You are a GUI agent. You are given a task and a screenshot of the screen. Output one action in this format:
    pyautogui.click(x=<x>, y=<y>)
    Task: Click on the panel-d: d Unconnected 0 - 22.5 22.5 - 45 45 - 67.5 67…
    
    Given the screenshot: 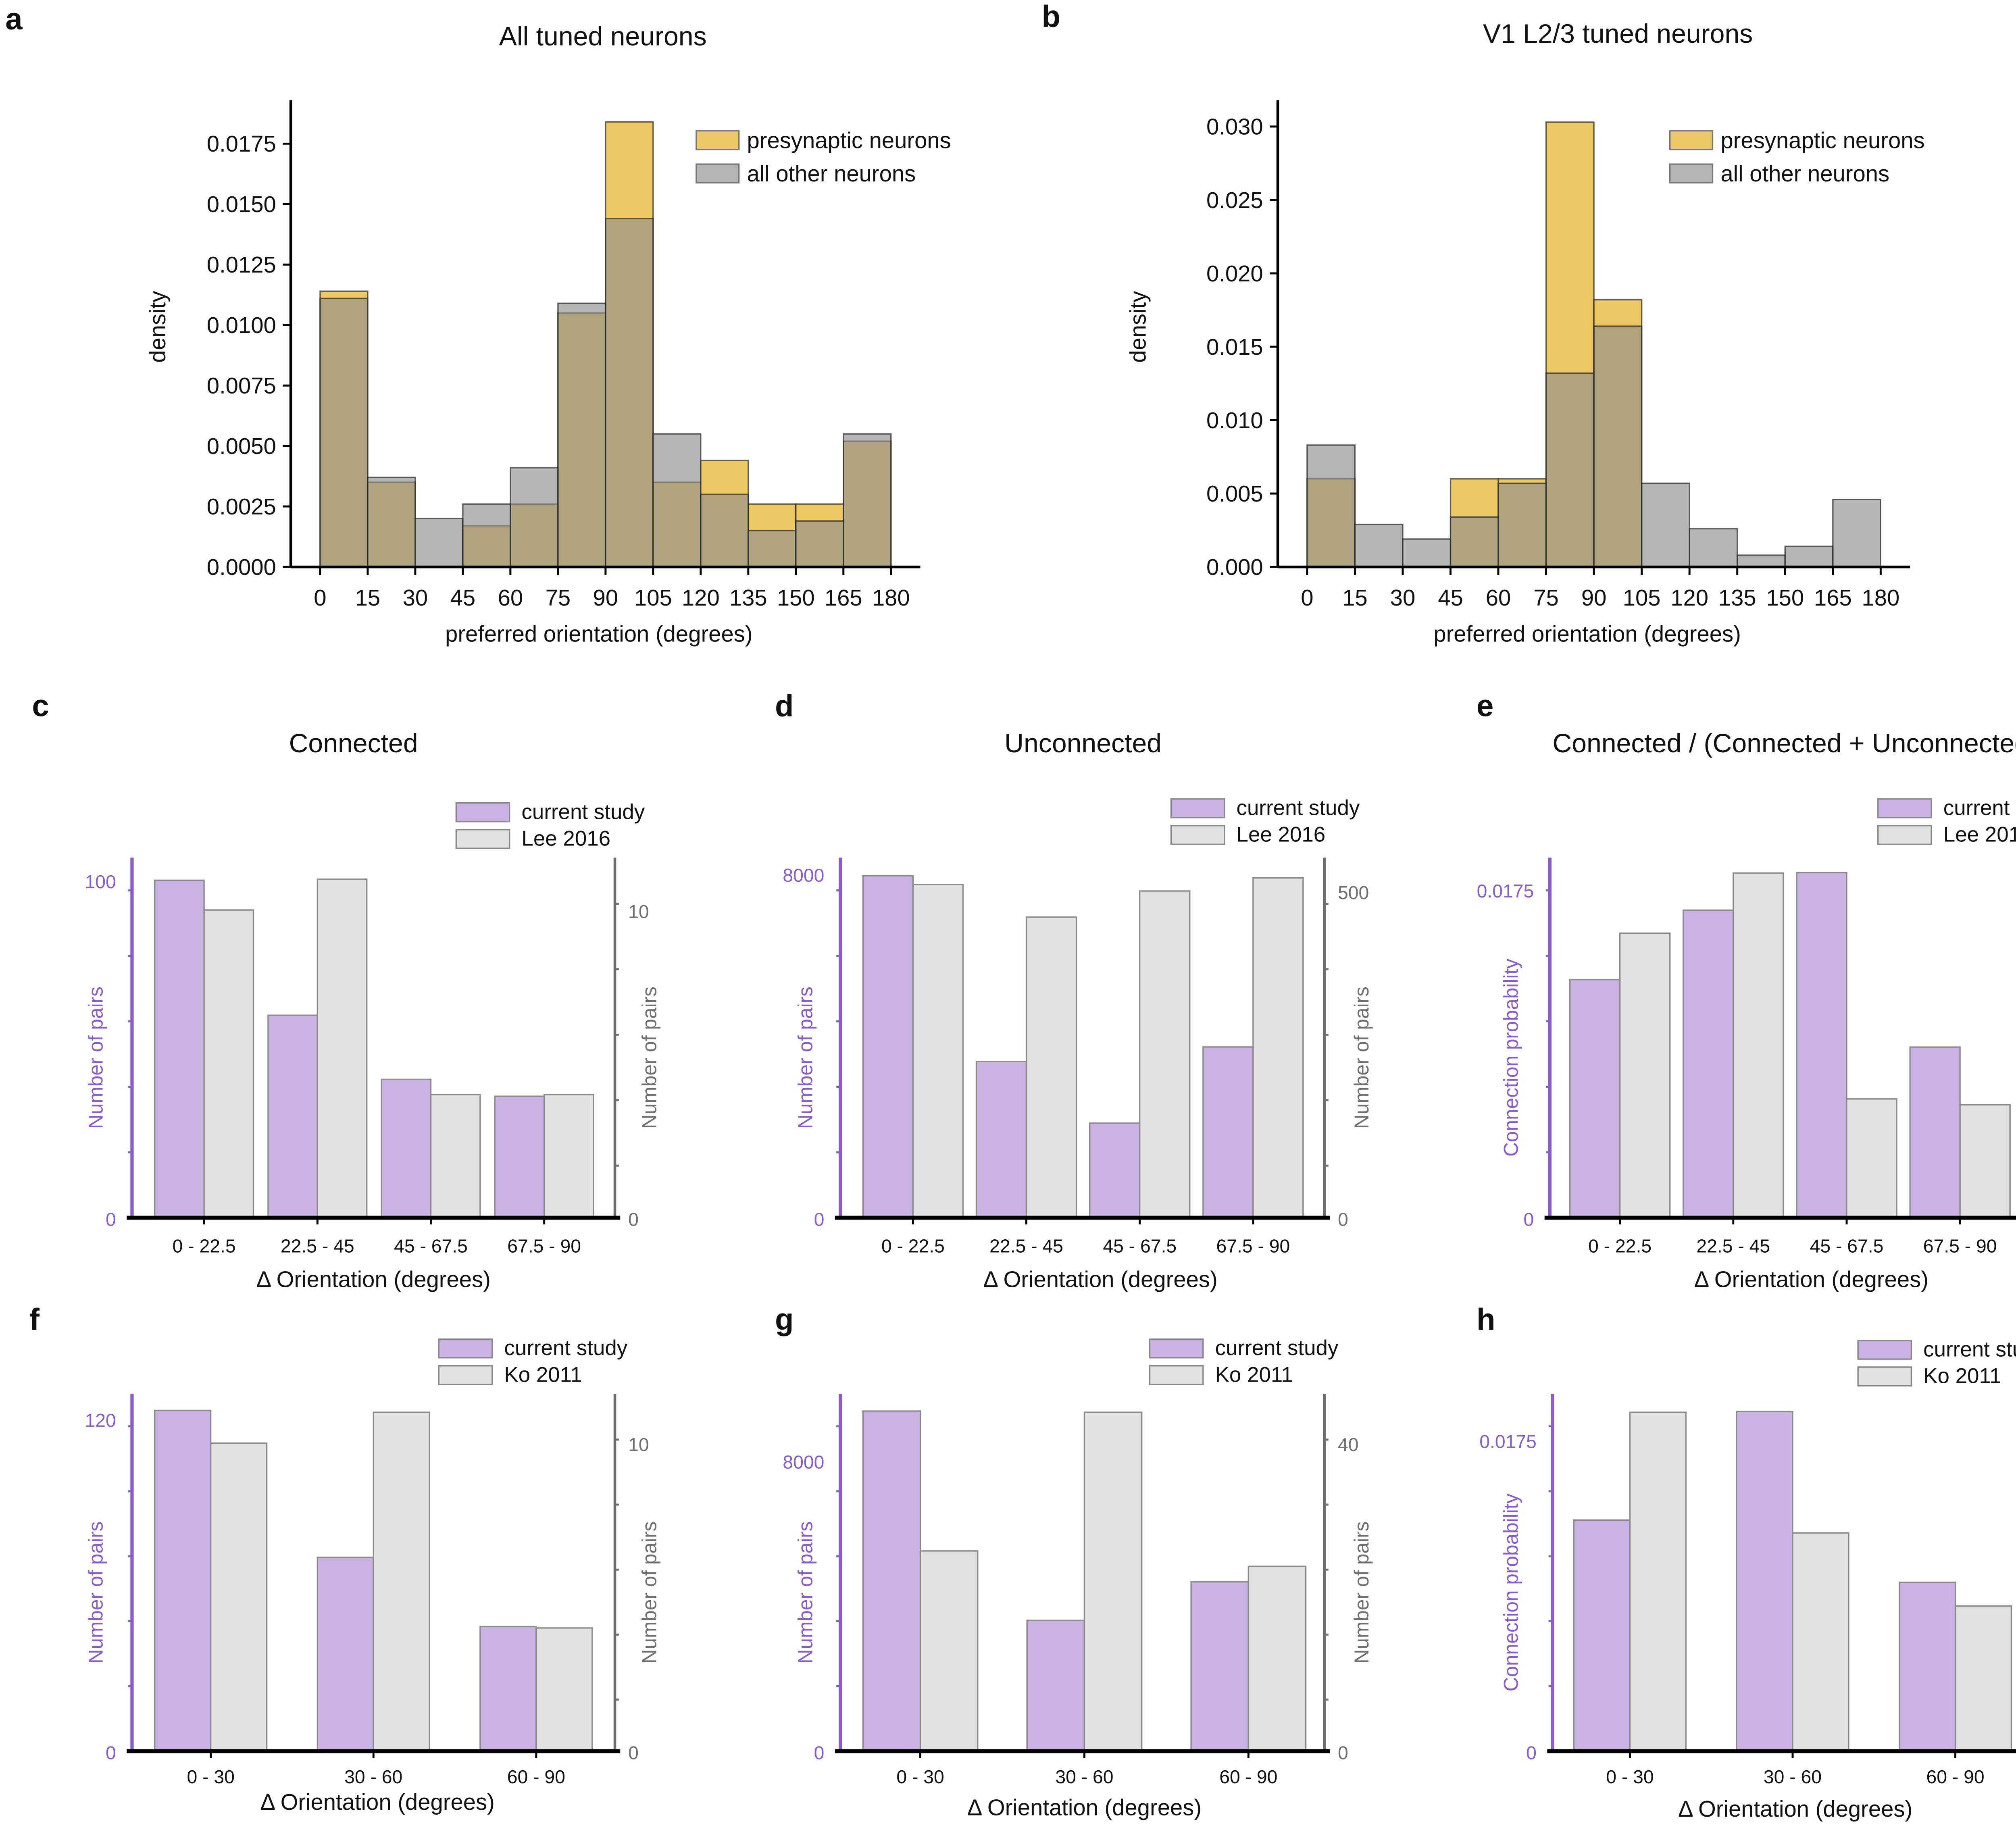 What is the action you would take?
    pyautogui.click(x=1074, y=990)
    